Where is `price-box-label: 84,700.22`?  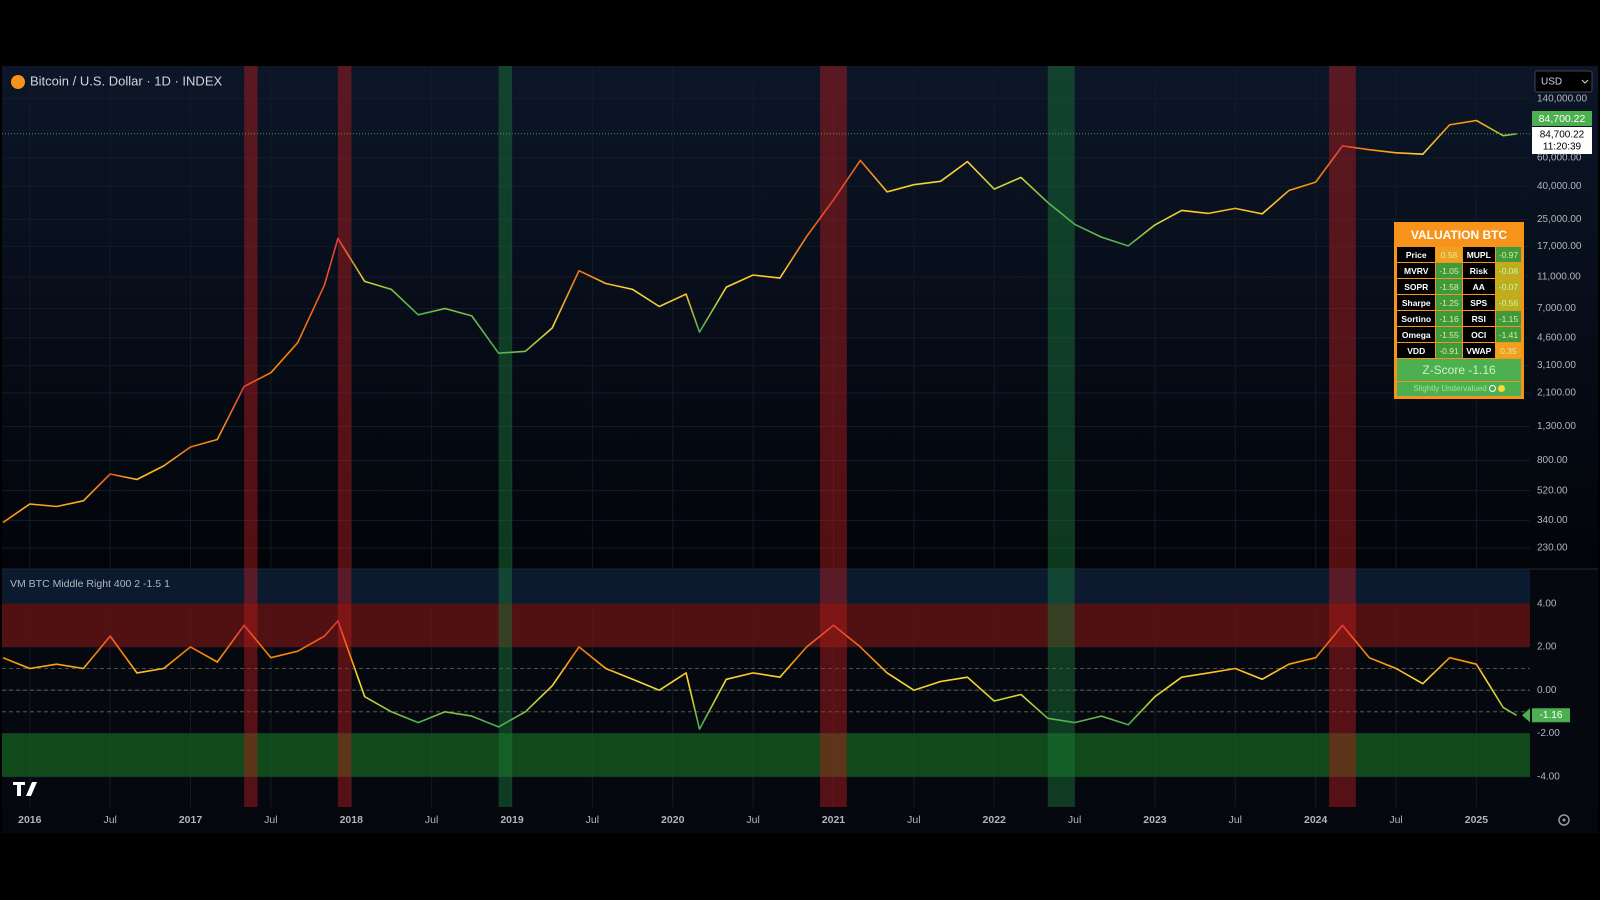 price-box-label: 84,700.22 is located at coordinates (1562, 135).